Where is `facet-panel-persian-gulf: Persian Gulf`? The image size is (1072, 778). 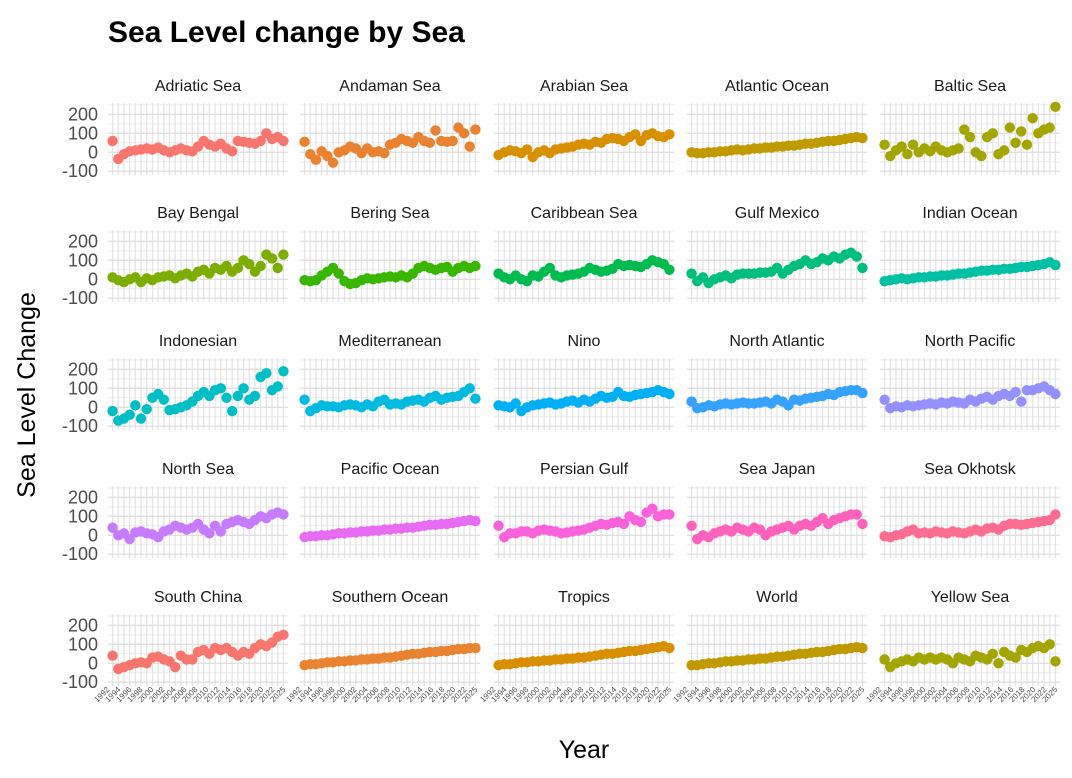 facet-panel-persian-gulf: Persian Gulf is located at coordinates (584, 509).